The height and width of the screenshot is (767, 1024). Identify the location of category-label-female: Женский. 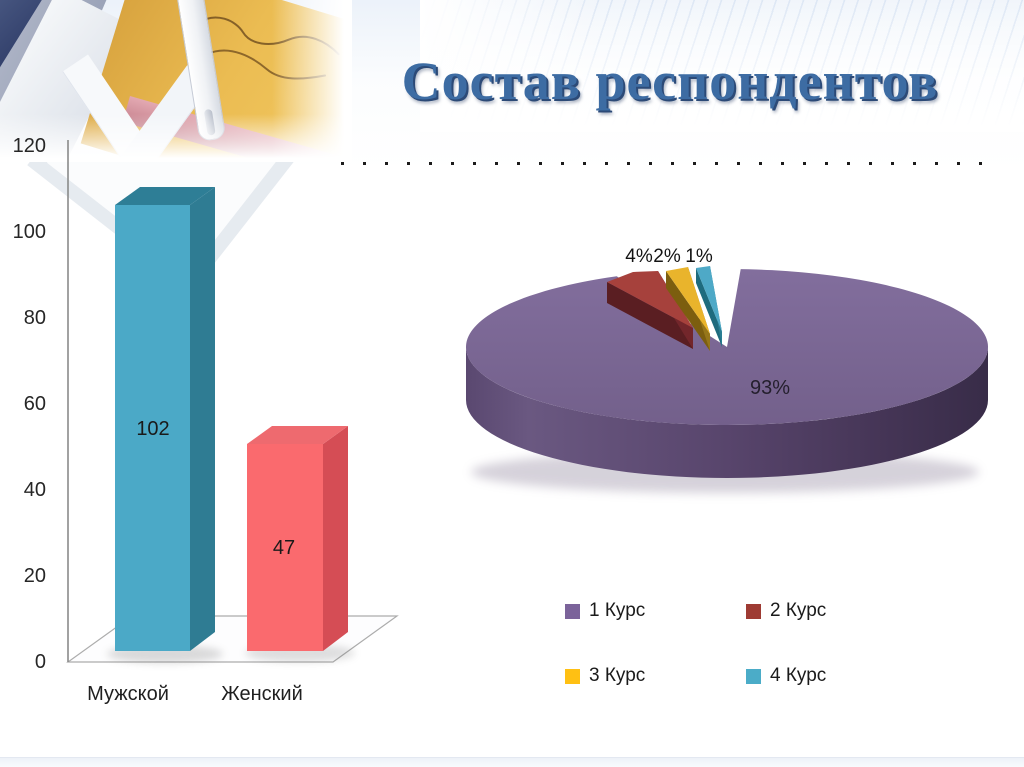
(262, 694).